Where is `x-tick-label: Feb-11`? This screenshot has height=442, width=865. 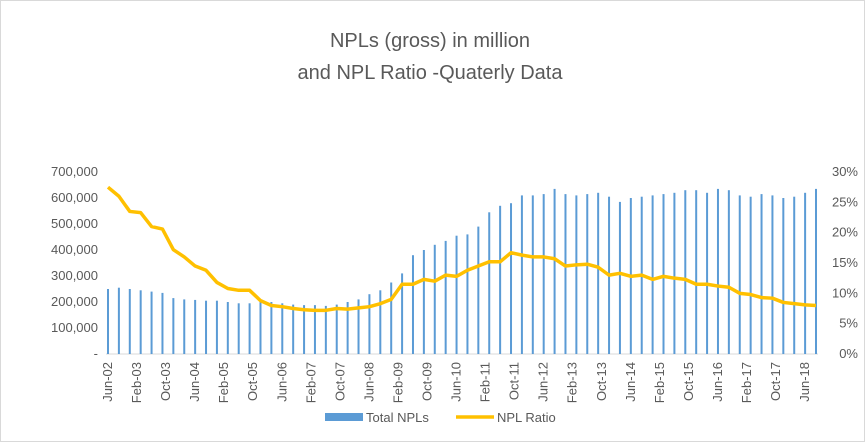
x-tick-label: Feb-11 is located at coordinates (485, 382).